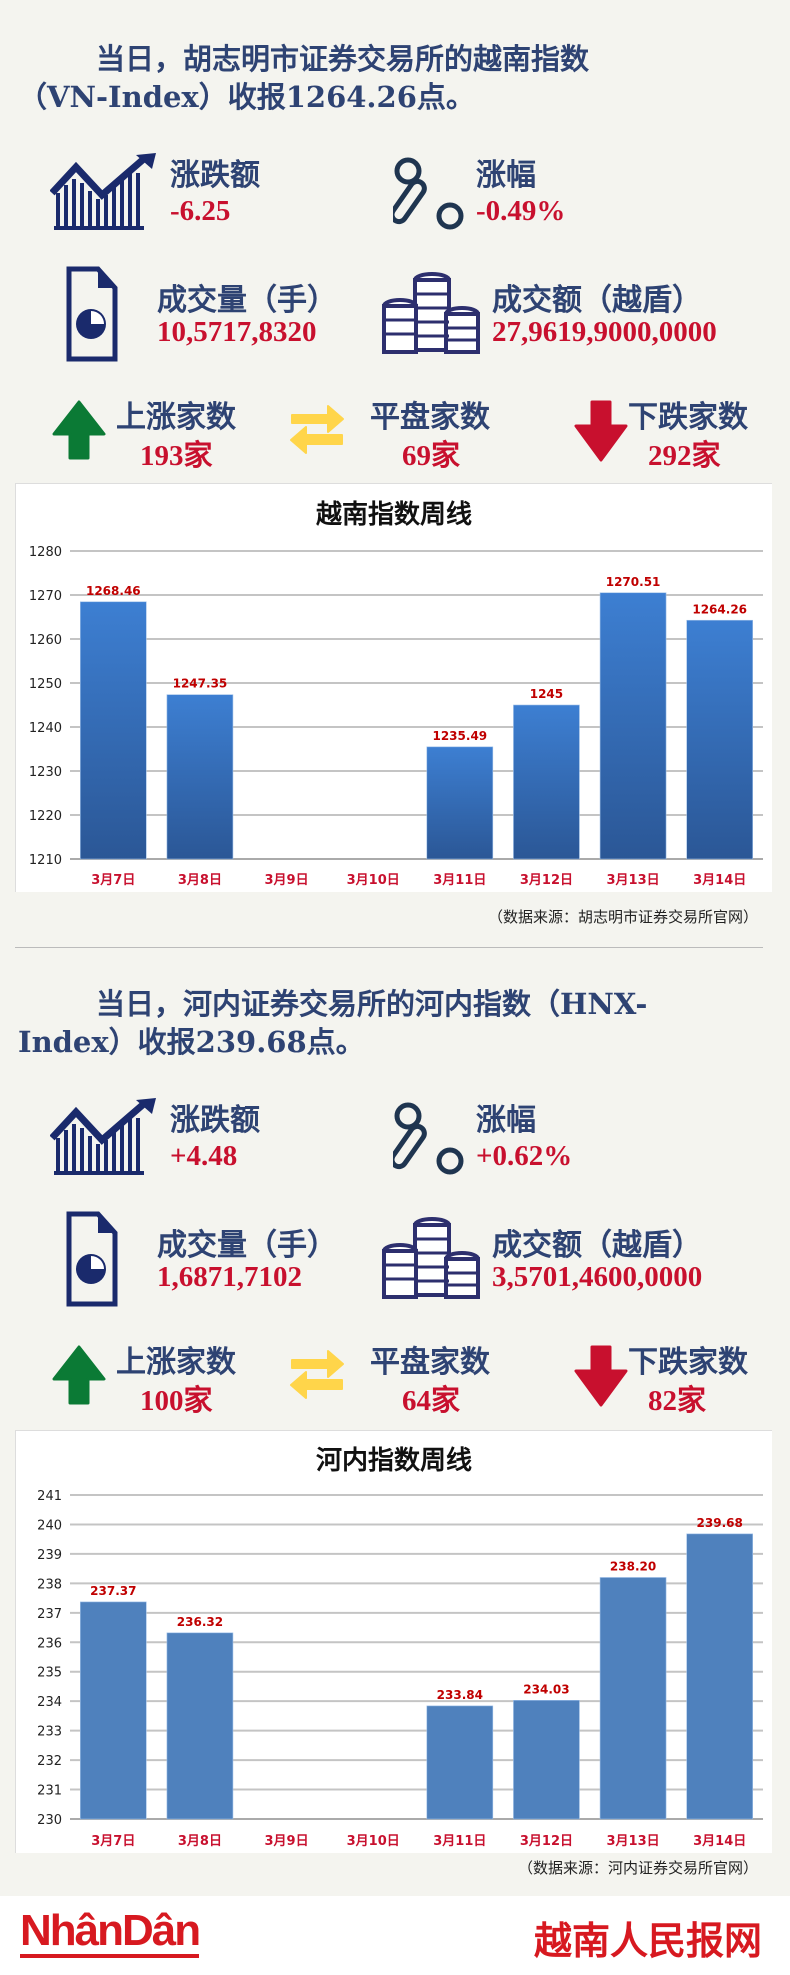  Describe the element at coordinates (49, 1820) in the screenshot. I see `y-tick-label: 230` at that location.